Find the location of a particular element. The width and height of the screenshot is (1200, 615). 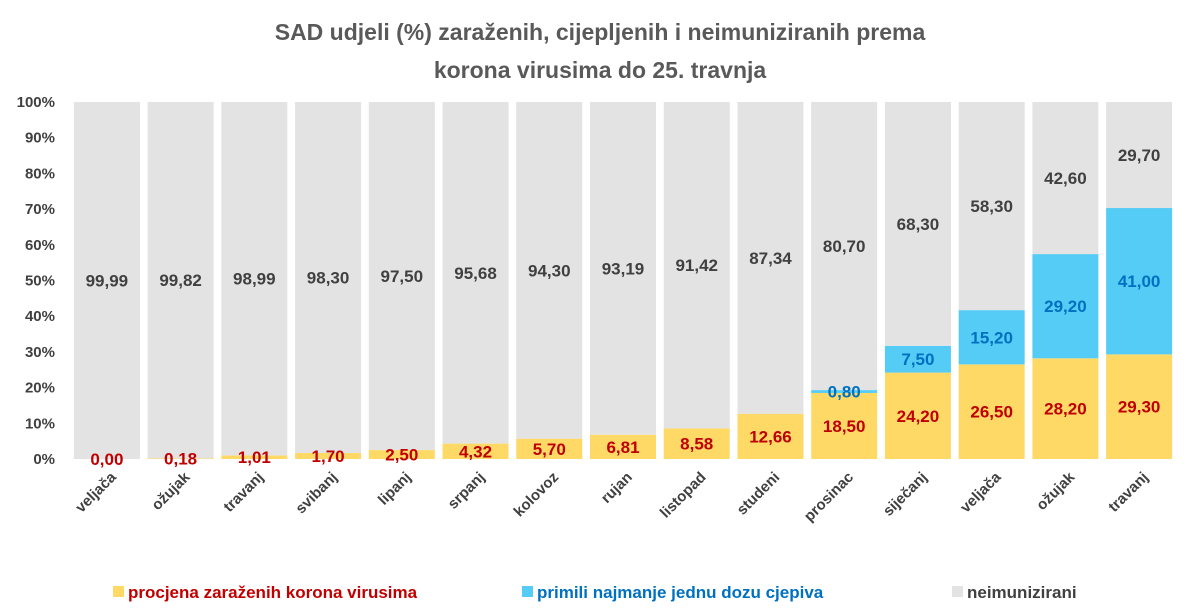

legend-swatch-infected is located at coordinates (118, 591).